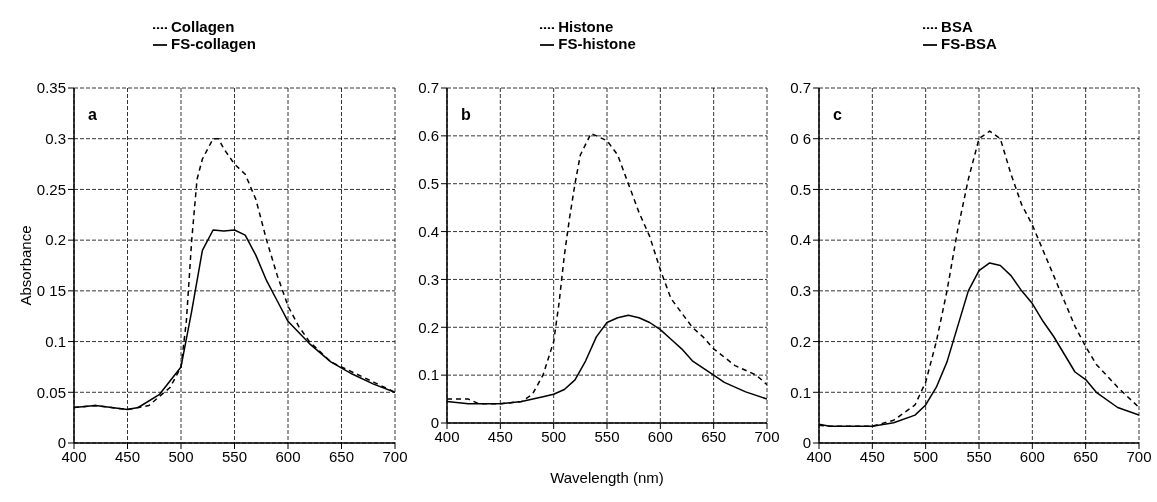 This screenshot has width=1157, height=502. Describe the element at coordinates (51, 392) in the screenshot. I see `y-tick-label: 0.05` at that location.